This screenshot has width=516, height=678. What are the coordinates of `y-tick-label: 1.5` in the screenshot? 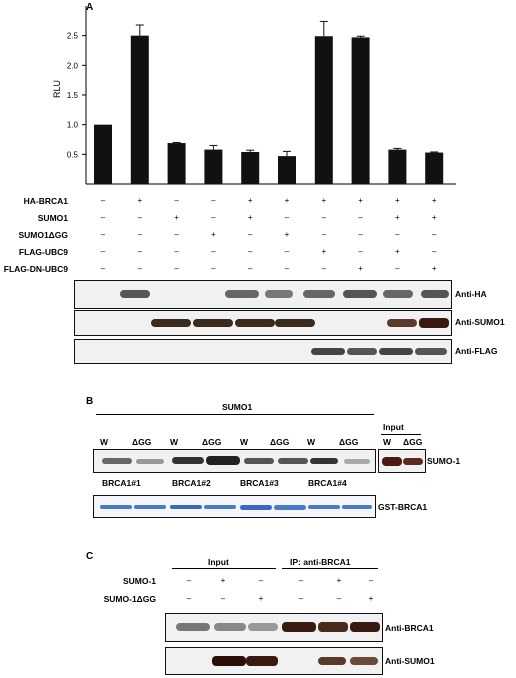 It's located at (73, 95).